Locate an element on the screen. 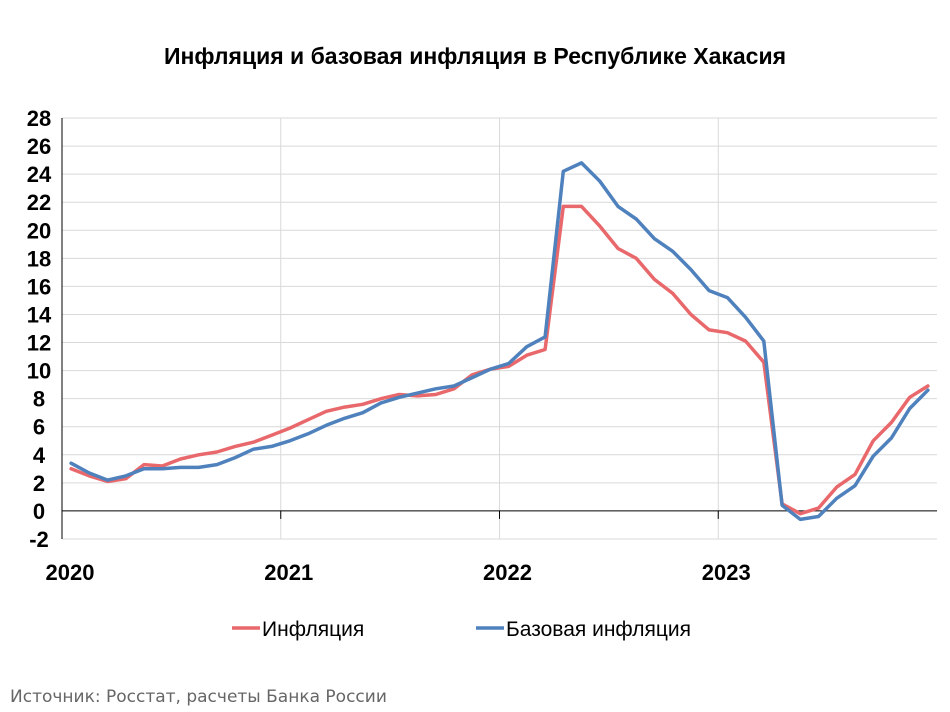 This screenshot has width=950, height=712. x-tick-label: 2022 is located at coordinates (507, 572).